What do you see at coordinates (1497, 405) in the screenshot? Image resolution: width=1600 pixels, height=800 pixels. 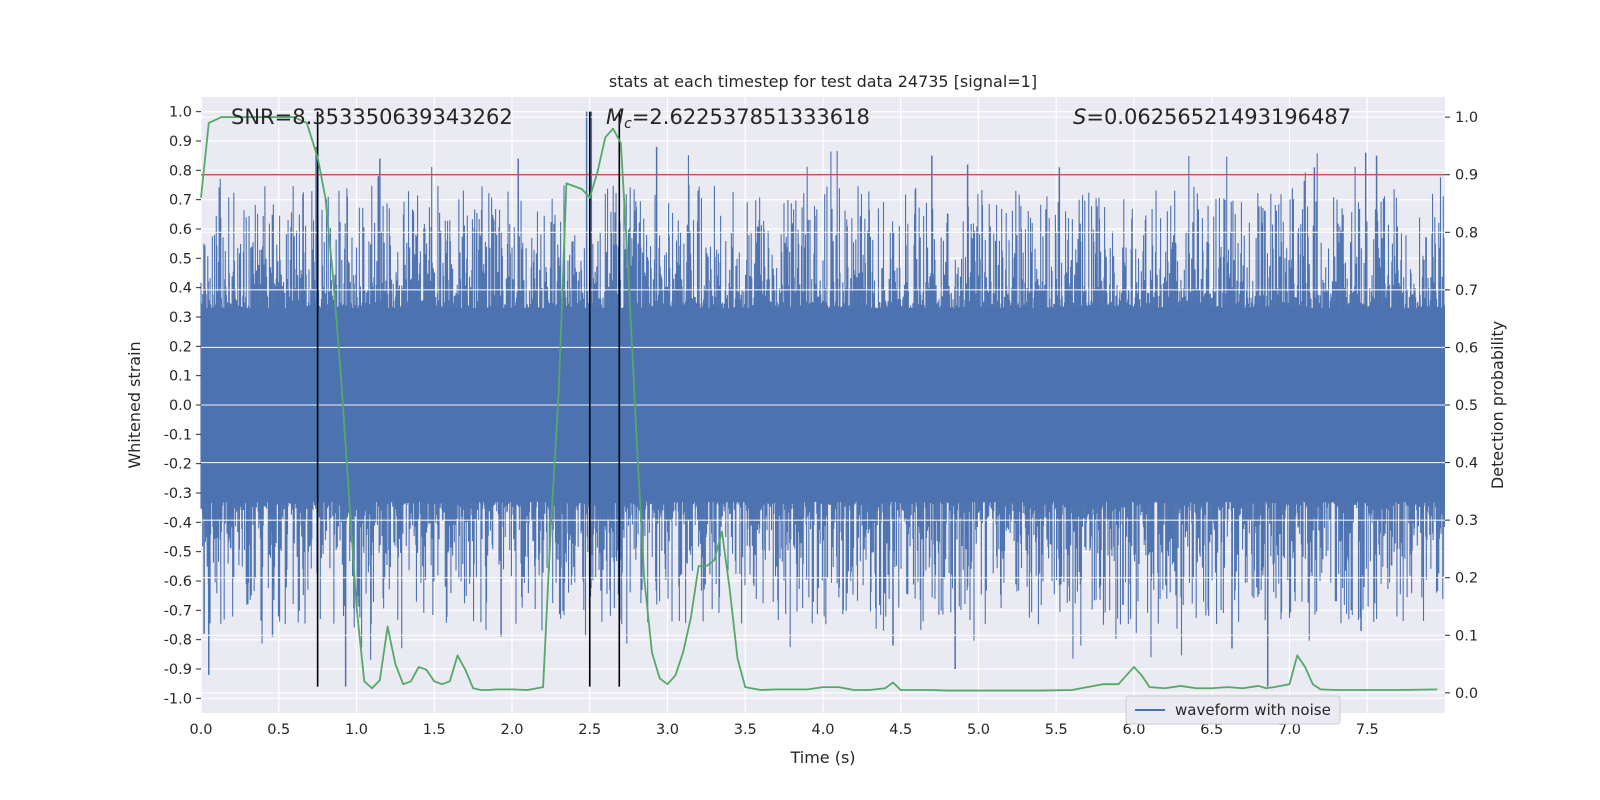 I see `y-axis-label-right: Detection probability` at bounding box center [1497, 405].